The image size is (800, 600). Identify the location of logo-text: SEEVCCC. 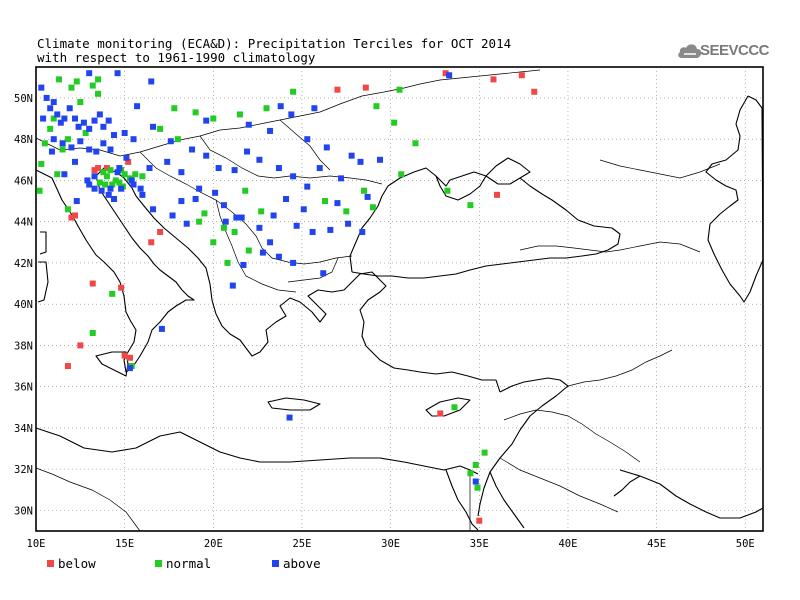
(735, 50).